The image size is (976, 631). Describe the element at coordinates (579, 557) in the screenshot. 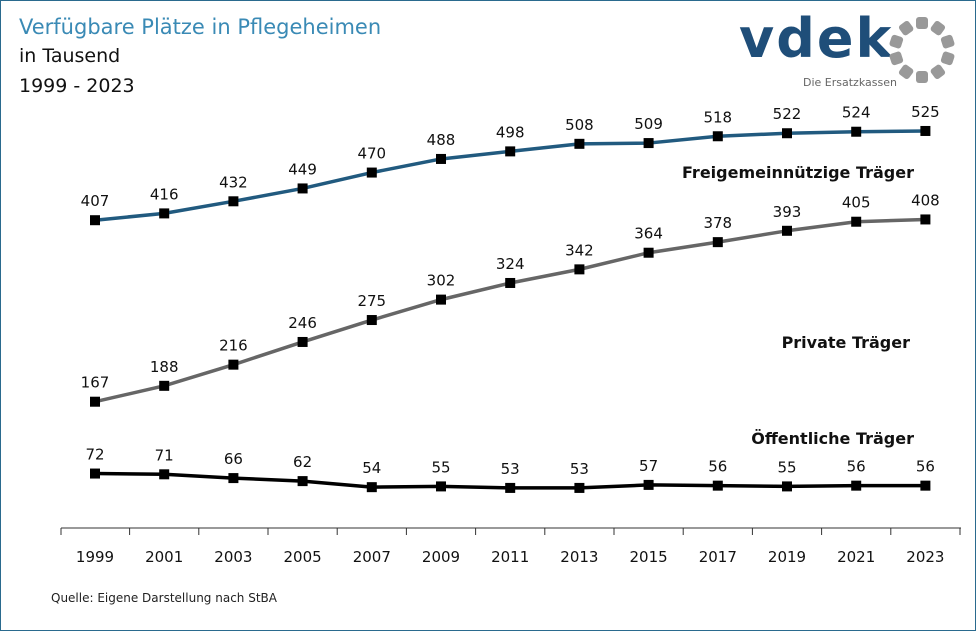

I see `x-tick-label: 2013` at that location.